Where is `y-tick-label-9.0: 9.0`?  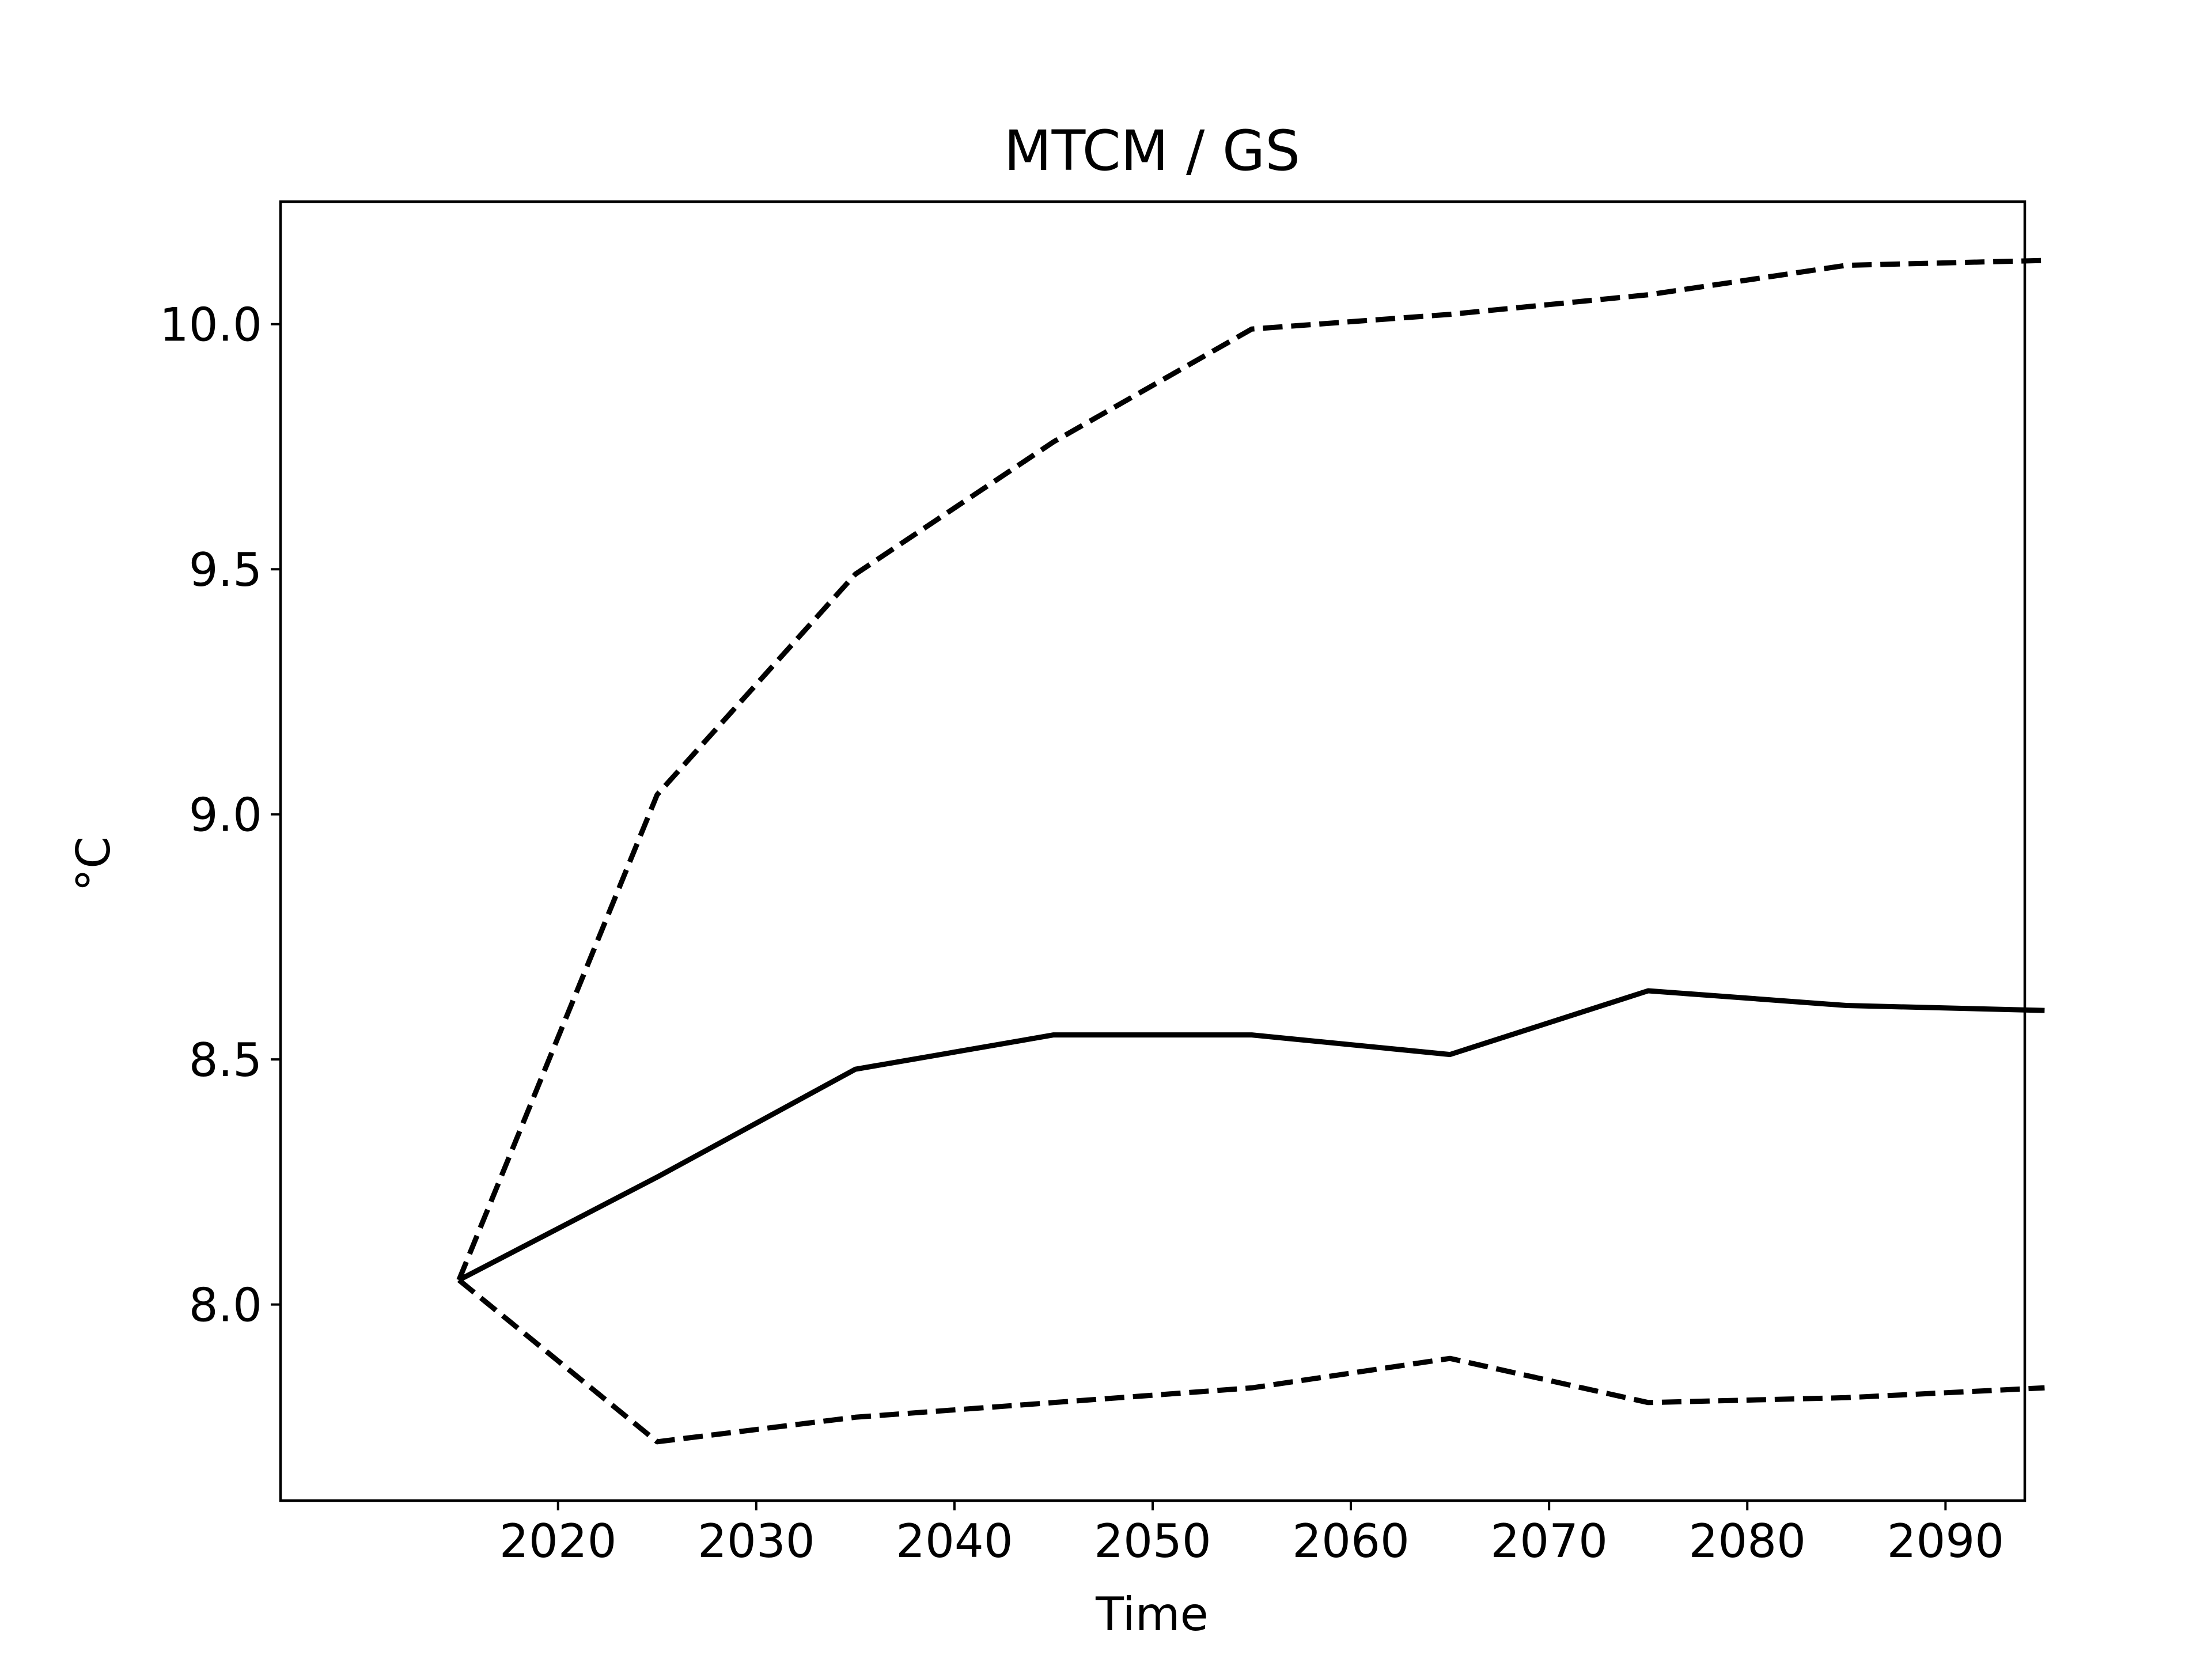
y-tick-label-9.0: 9.0 is located at coordinates (225, 815).